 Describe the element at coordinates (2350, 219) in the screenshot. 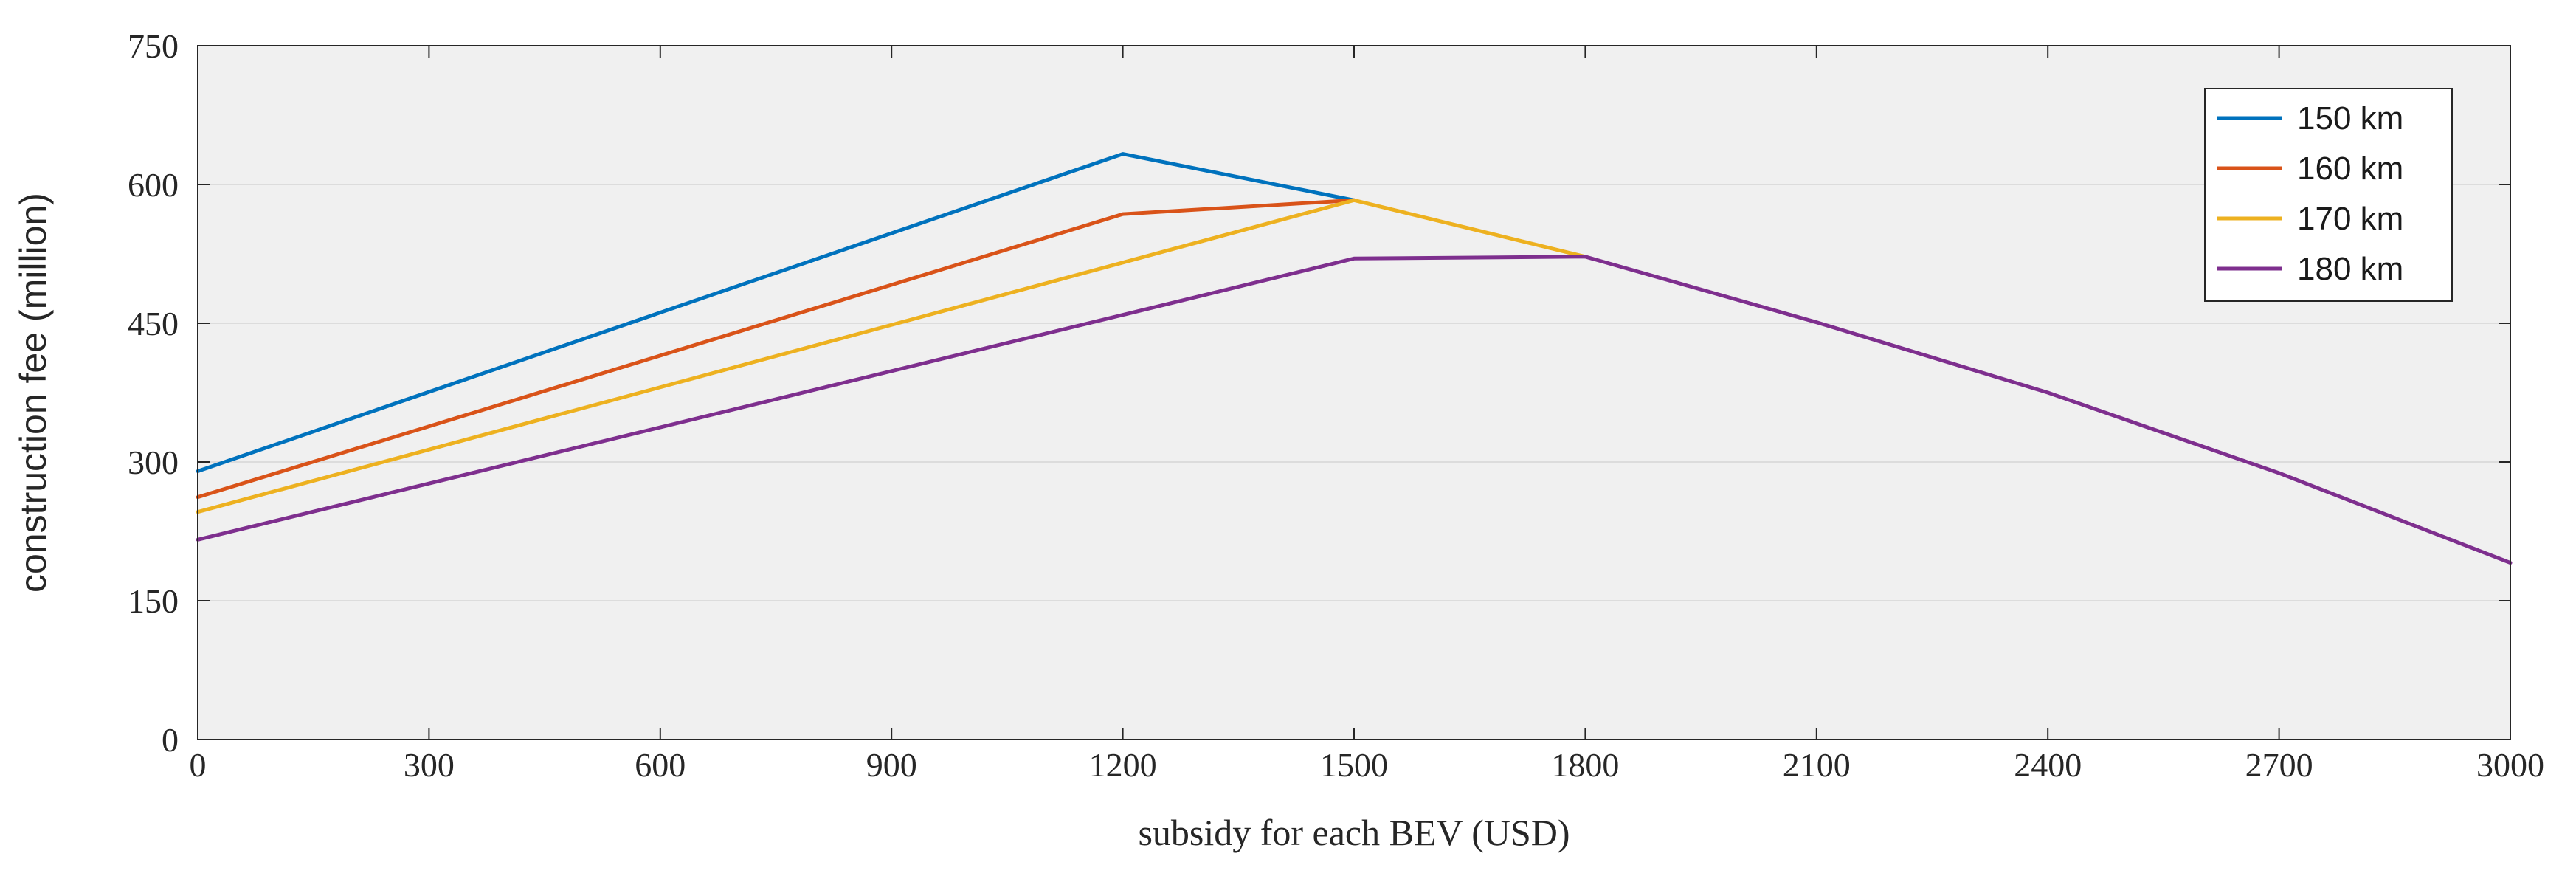

I see `legend-label: 170 km` at that location.